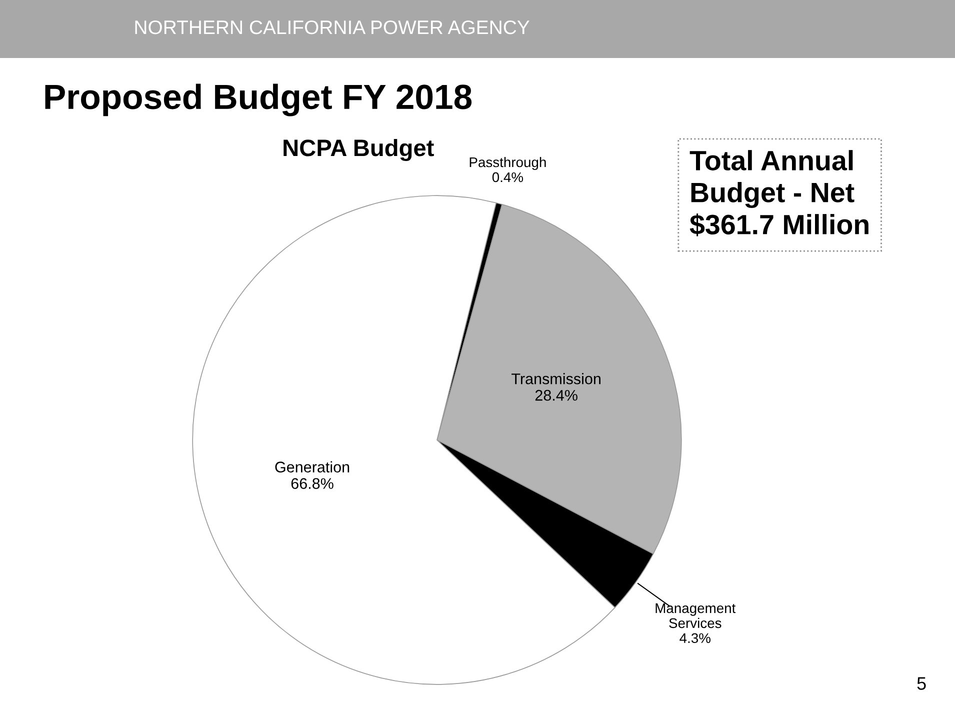 This screenshot has height=722, width=955. What do you see at coordinates (556, 378) in the screenshot?
I see `slice-label: Transmission` at bounding box center [556, 378].